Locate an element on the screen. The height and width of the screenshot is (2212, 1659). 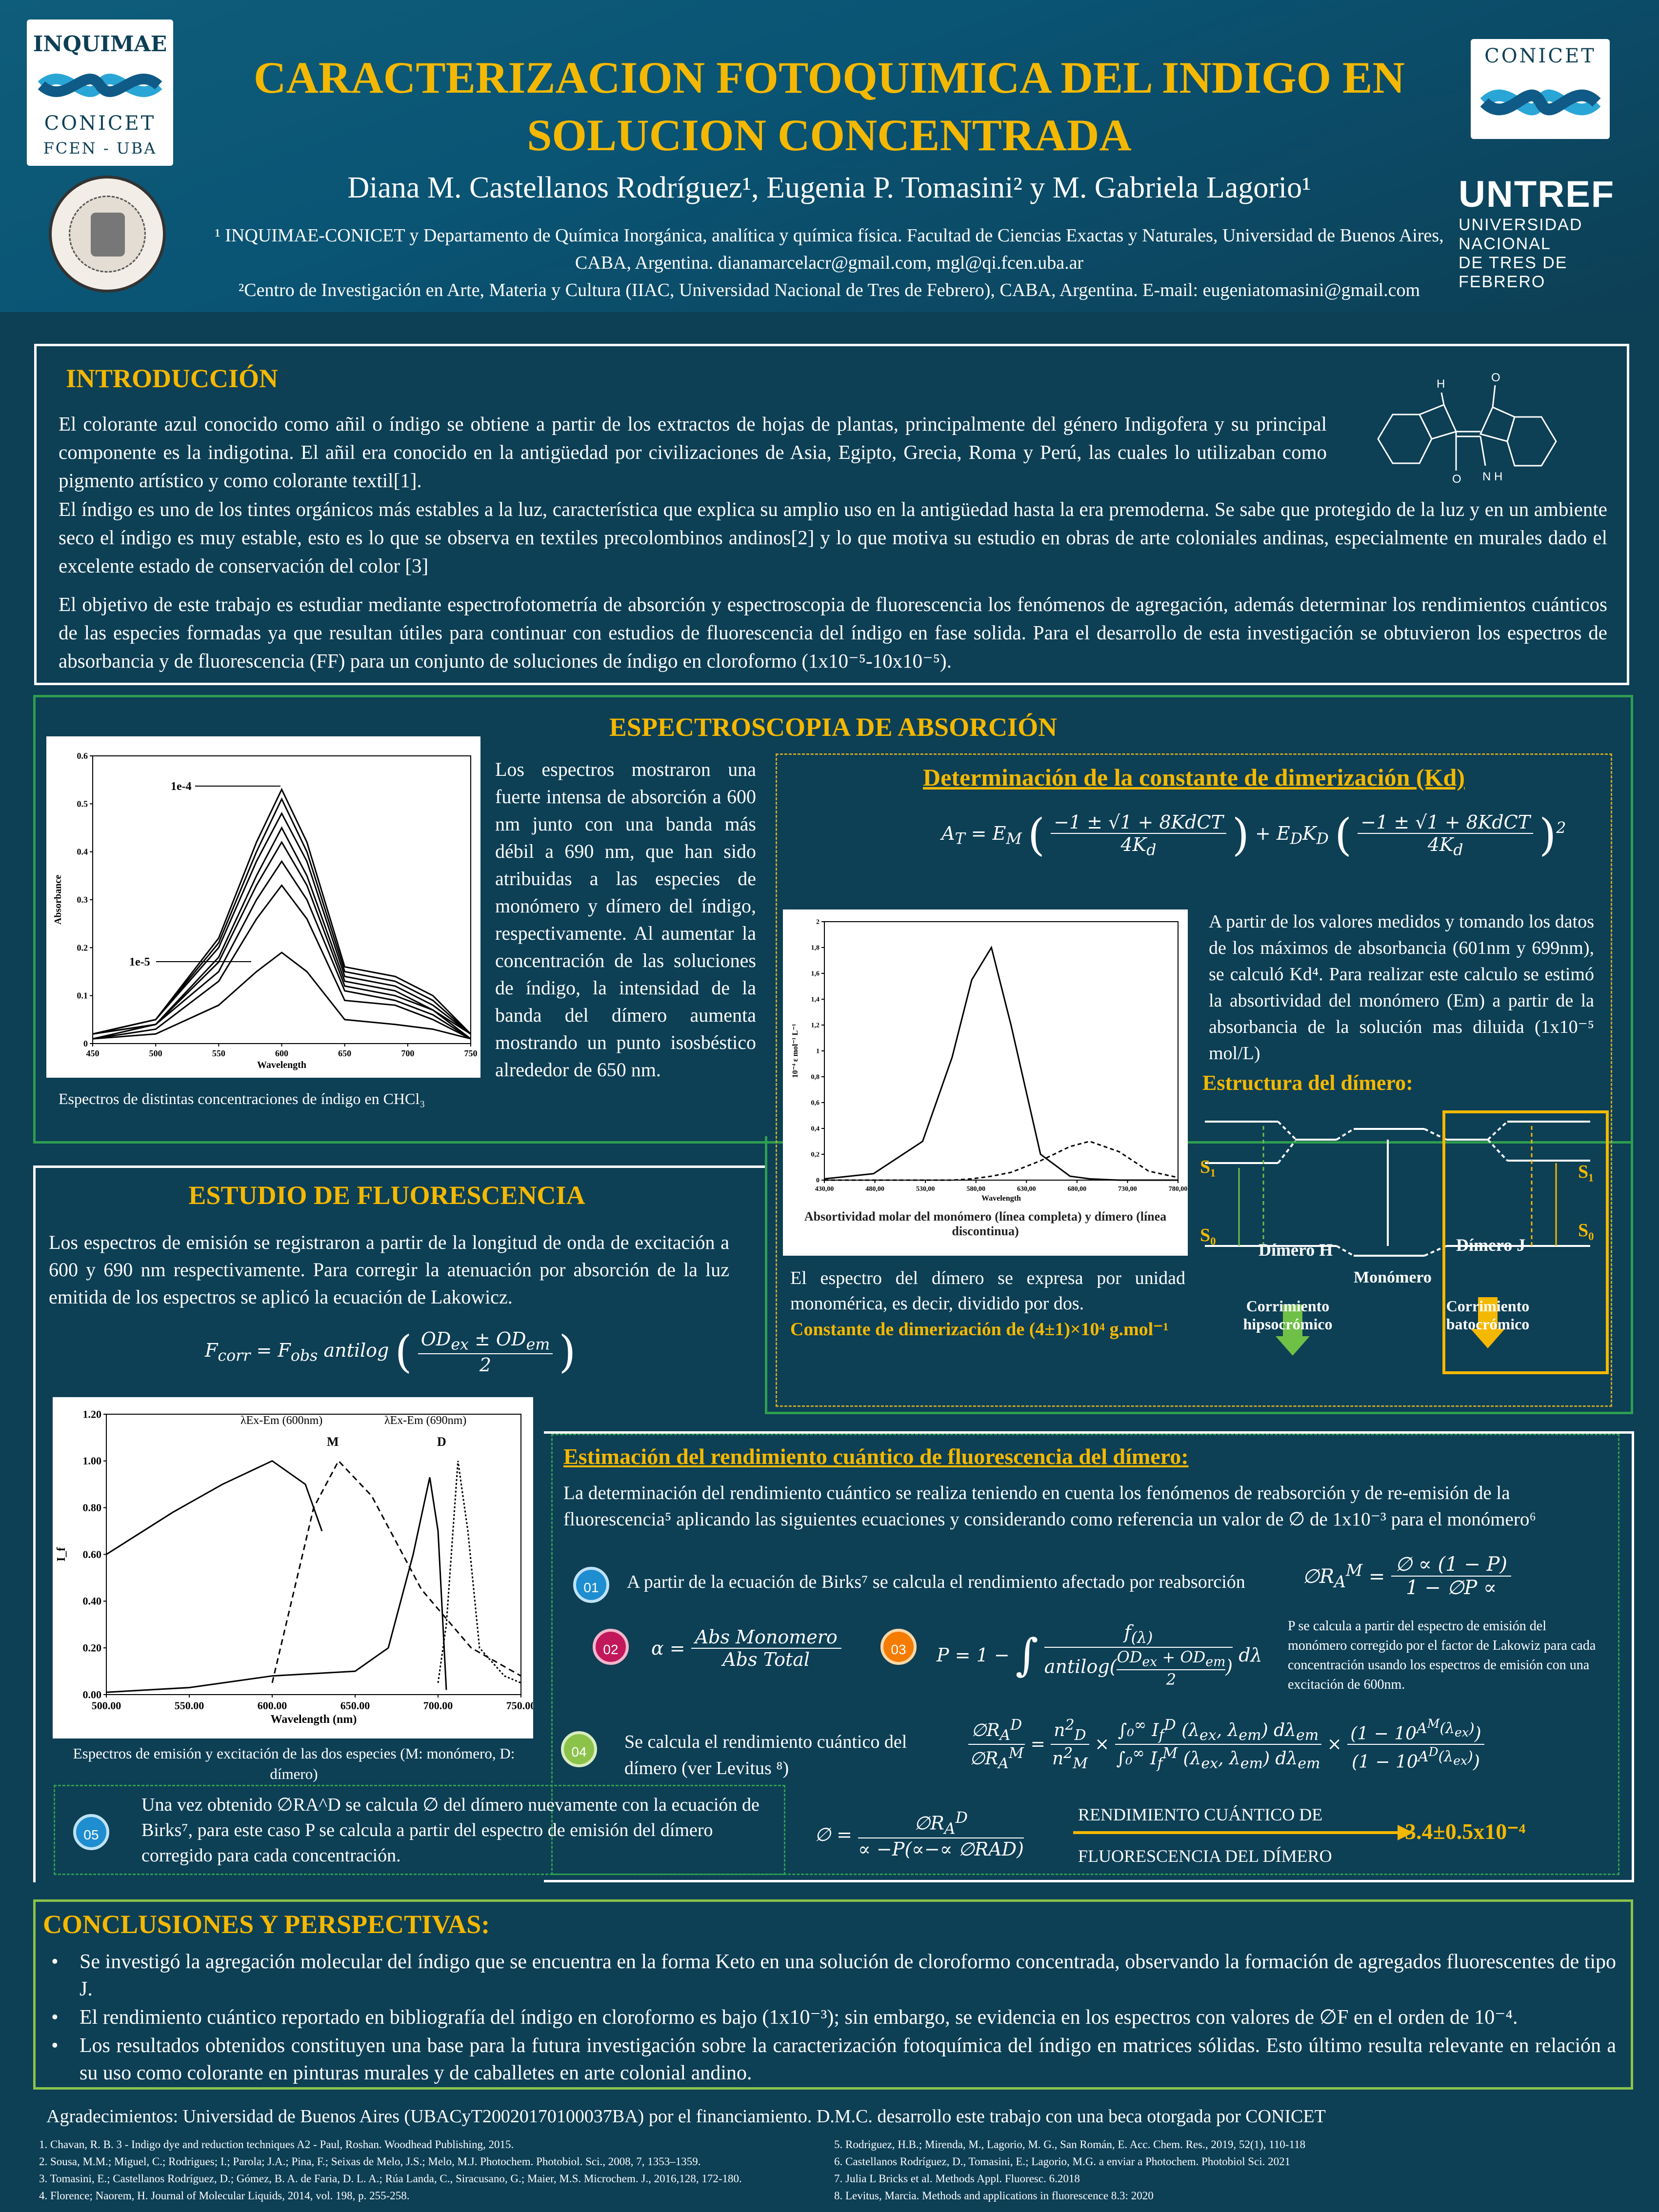
conicet-logo: CONICET is located at coordinates (1541, 89).